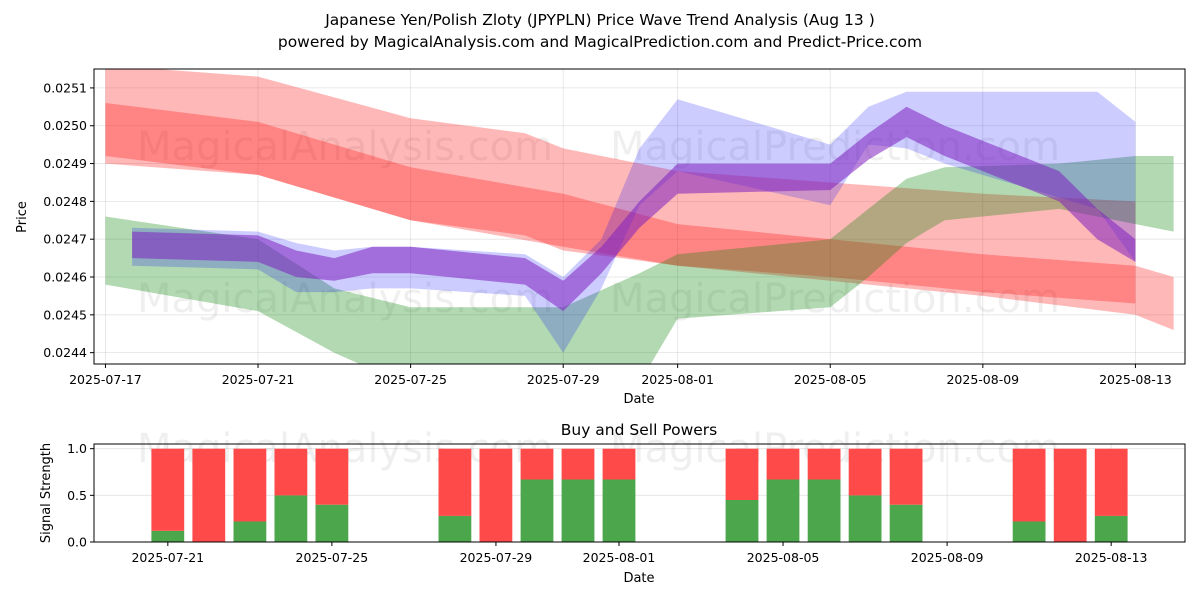  I want to click on buy-sell-title: Buy and Sell Powers, so click(639, 430).